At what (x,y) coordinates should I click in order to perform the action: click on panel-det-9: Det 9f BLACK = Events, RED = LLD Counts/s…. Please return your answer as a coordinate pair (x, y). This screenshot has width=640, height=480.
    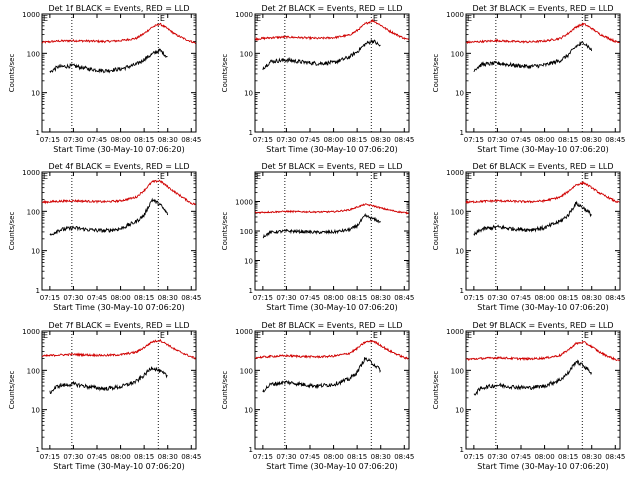
    Looking at the image, I should click on (528, 396).